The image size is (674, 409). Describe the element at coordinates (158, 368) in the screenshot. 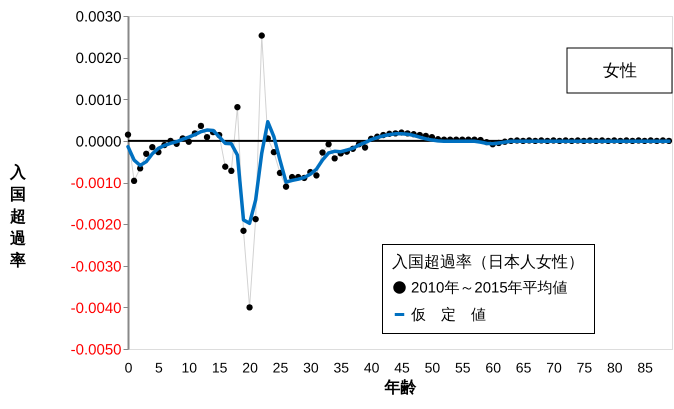

I see `x-tick-label: 5` at that location.